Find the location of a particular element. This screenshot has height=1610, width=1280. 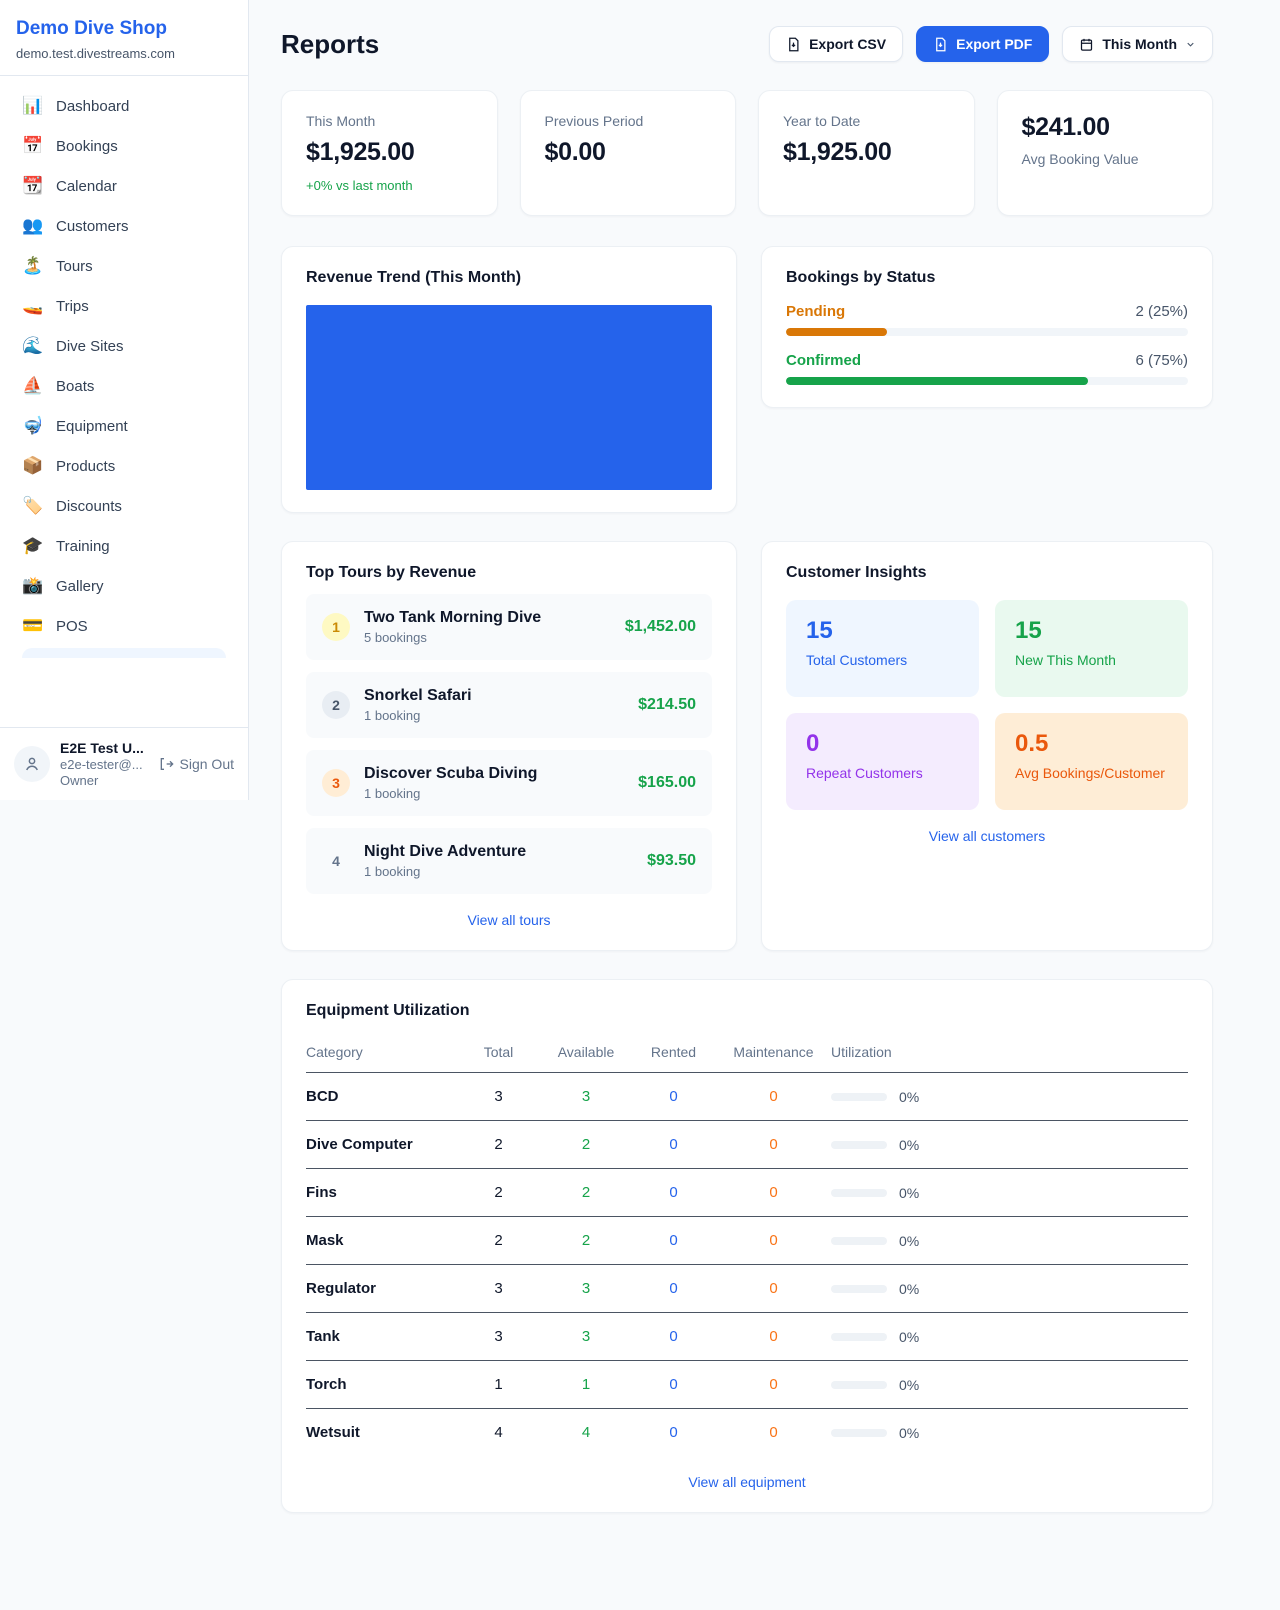

sidebar-item-label: Dive Sites is located at coordinates (90, 346).